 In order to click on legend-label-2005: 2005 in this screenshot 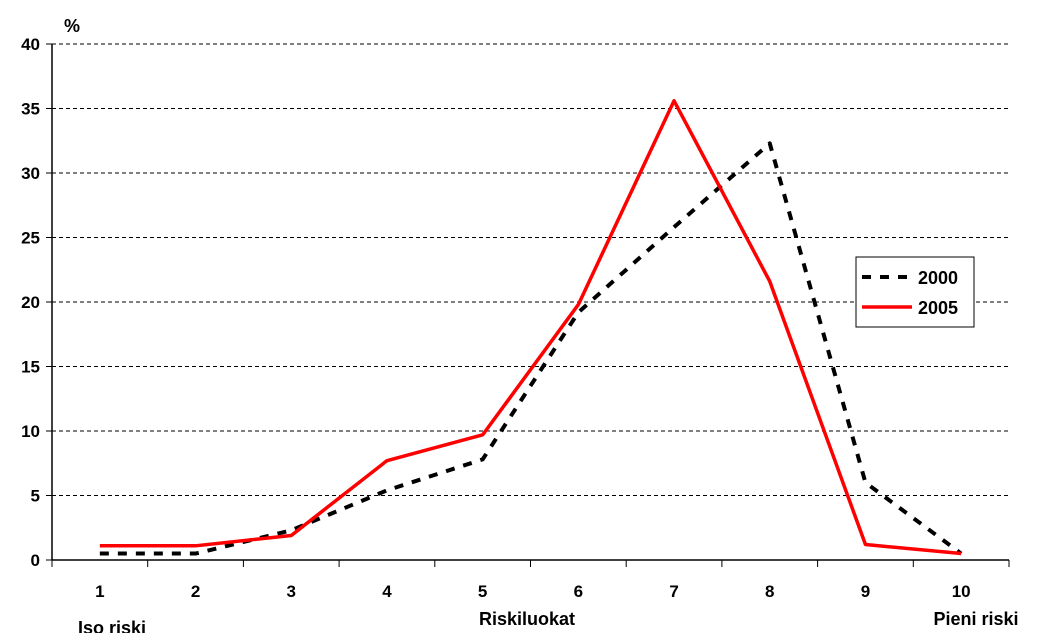, I will do `click(938, 308)`.